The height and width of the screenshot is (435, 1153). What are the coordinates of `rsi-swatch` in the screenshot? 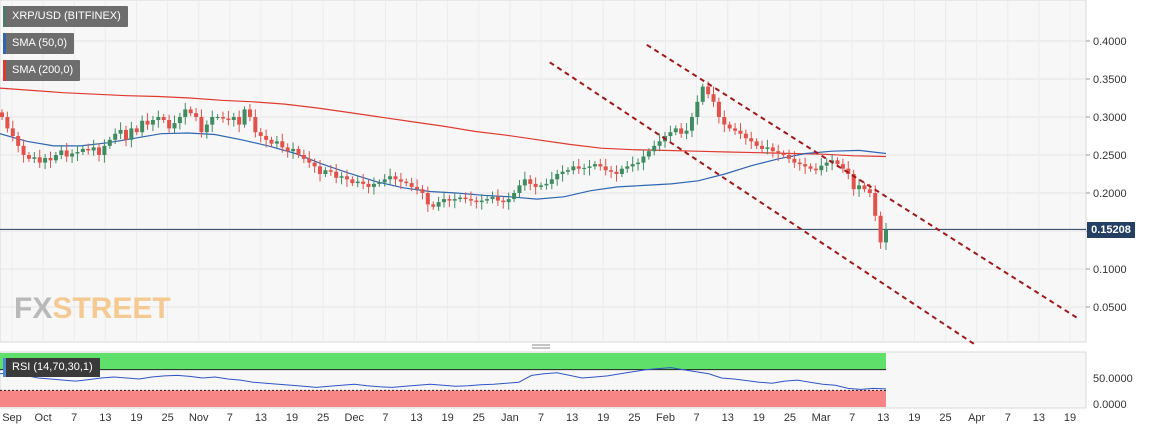 It's located at (4, 367).